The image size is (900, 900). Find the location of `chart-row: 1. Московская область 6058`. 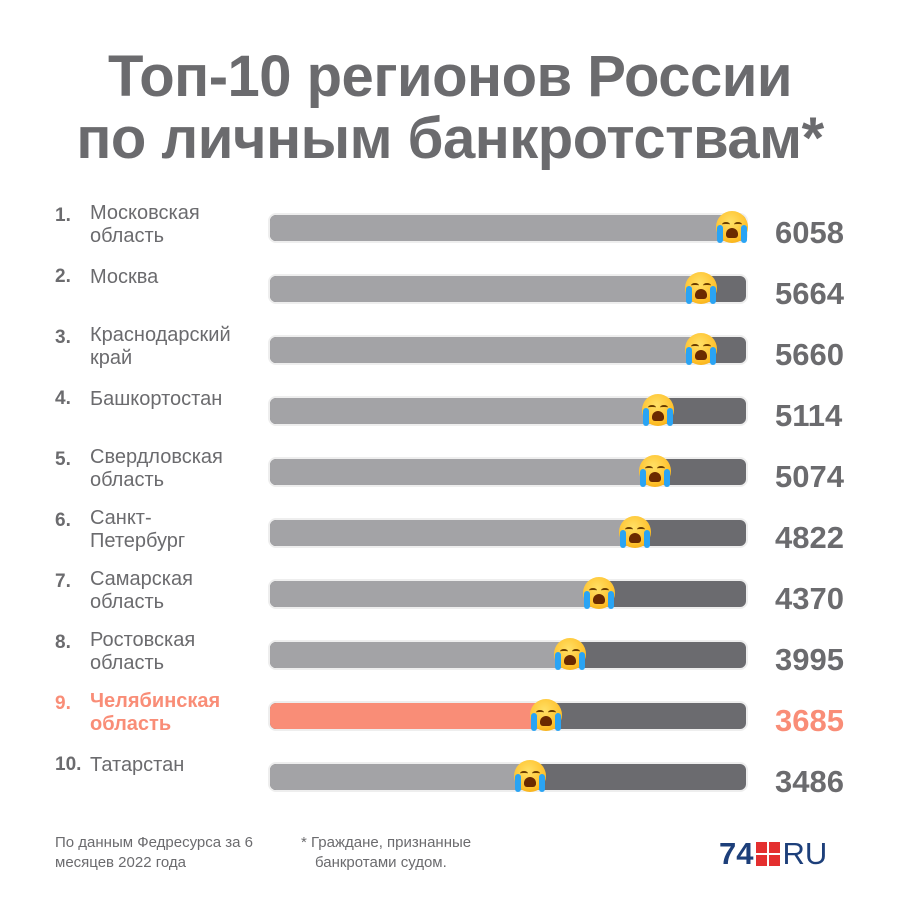

chart-row: 1. Московская область 6058 is located at coordinates (450, 228).